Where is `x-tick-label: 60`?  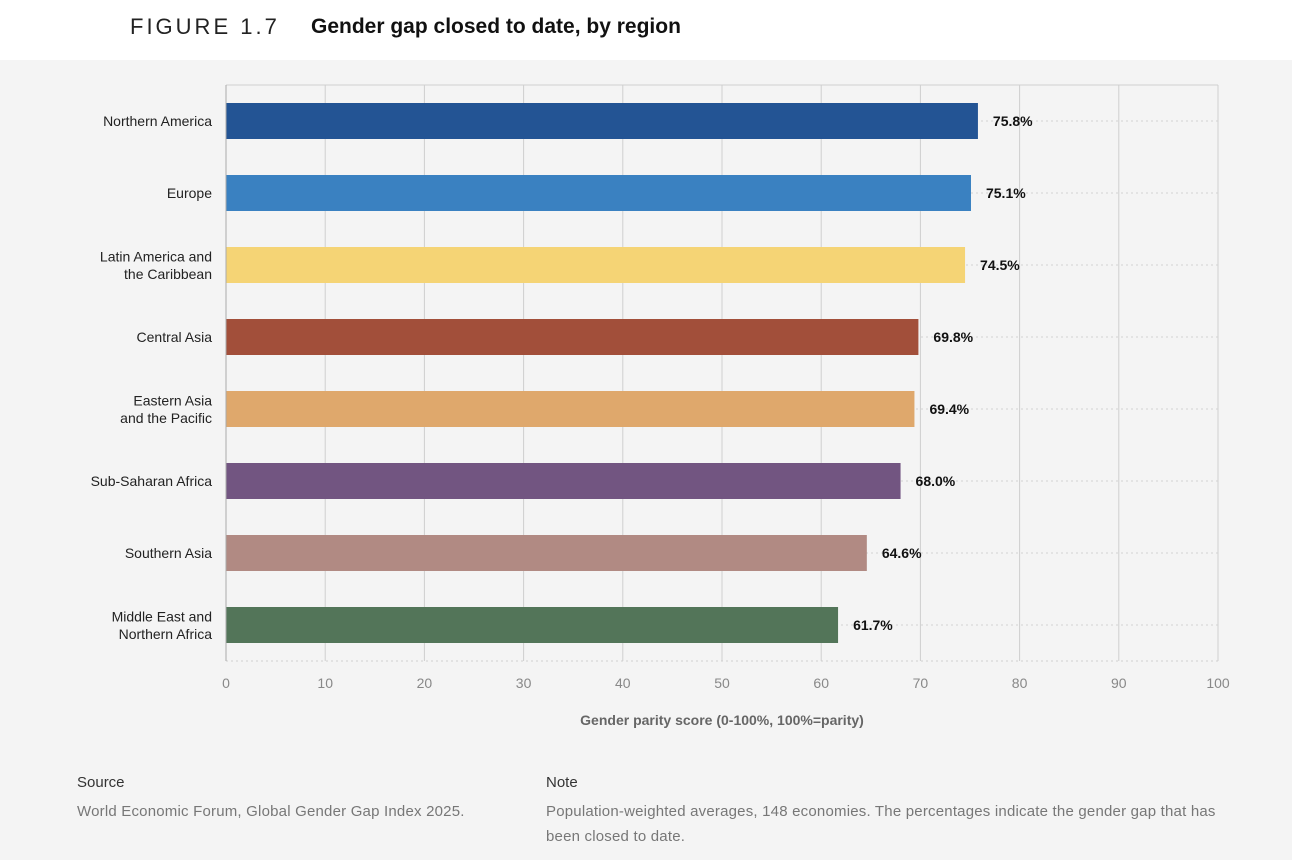 x-tick-label: 60 is located at coordinates (821, 683).